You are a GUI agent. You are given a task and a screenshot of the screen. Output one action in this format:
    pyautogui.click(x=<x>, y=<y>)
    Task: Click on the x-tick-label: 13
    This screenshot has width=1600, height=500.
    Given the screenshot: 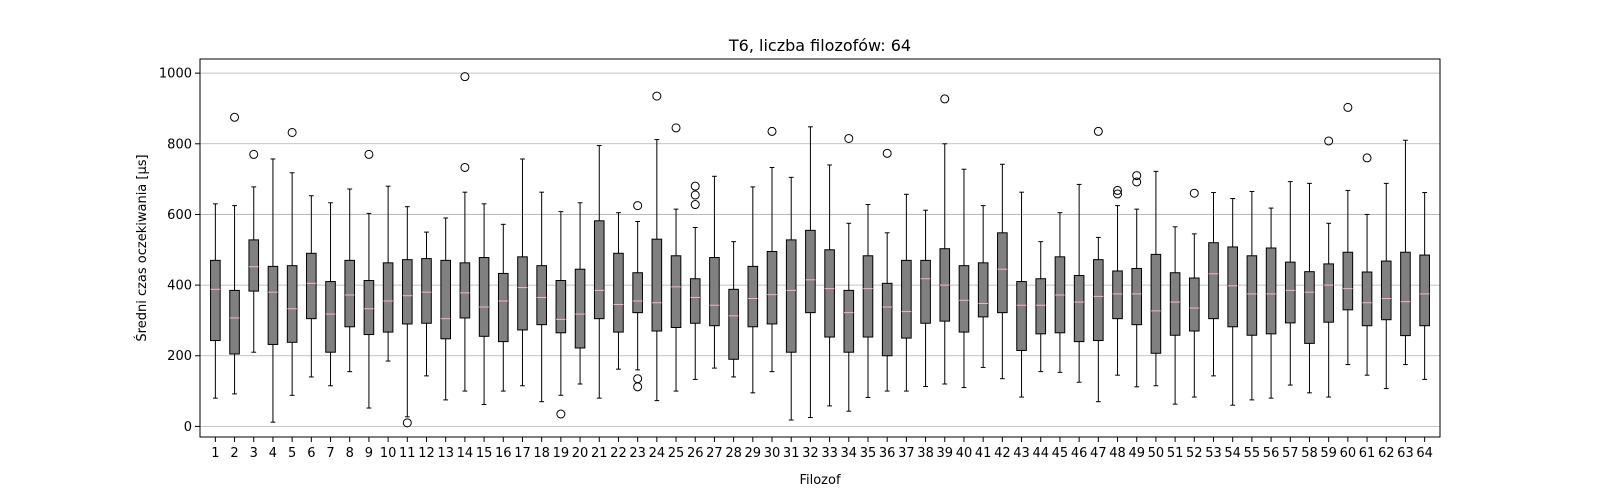 What is the action you would take?
    pyautogui.click(x=445, y=453)
    